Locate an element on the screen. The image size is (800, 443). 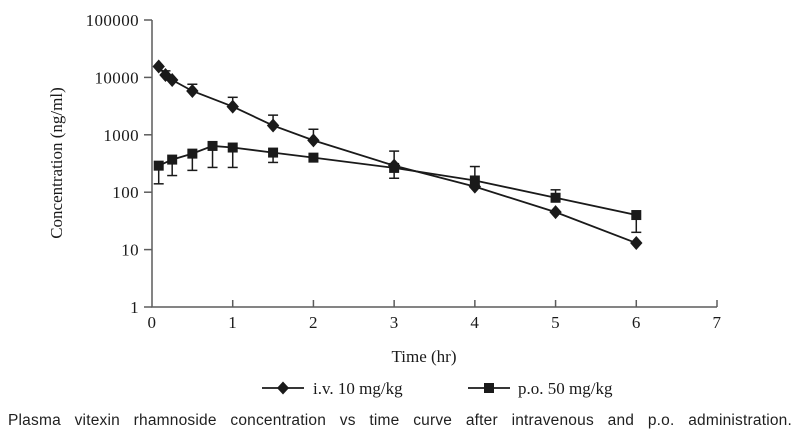
legend-item-po: p.o. 50 mg/kg is located at coordinates (540, 388).